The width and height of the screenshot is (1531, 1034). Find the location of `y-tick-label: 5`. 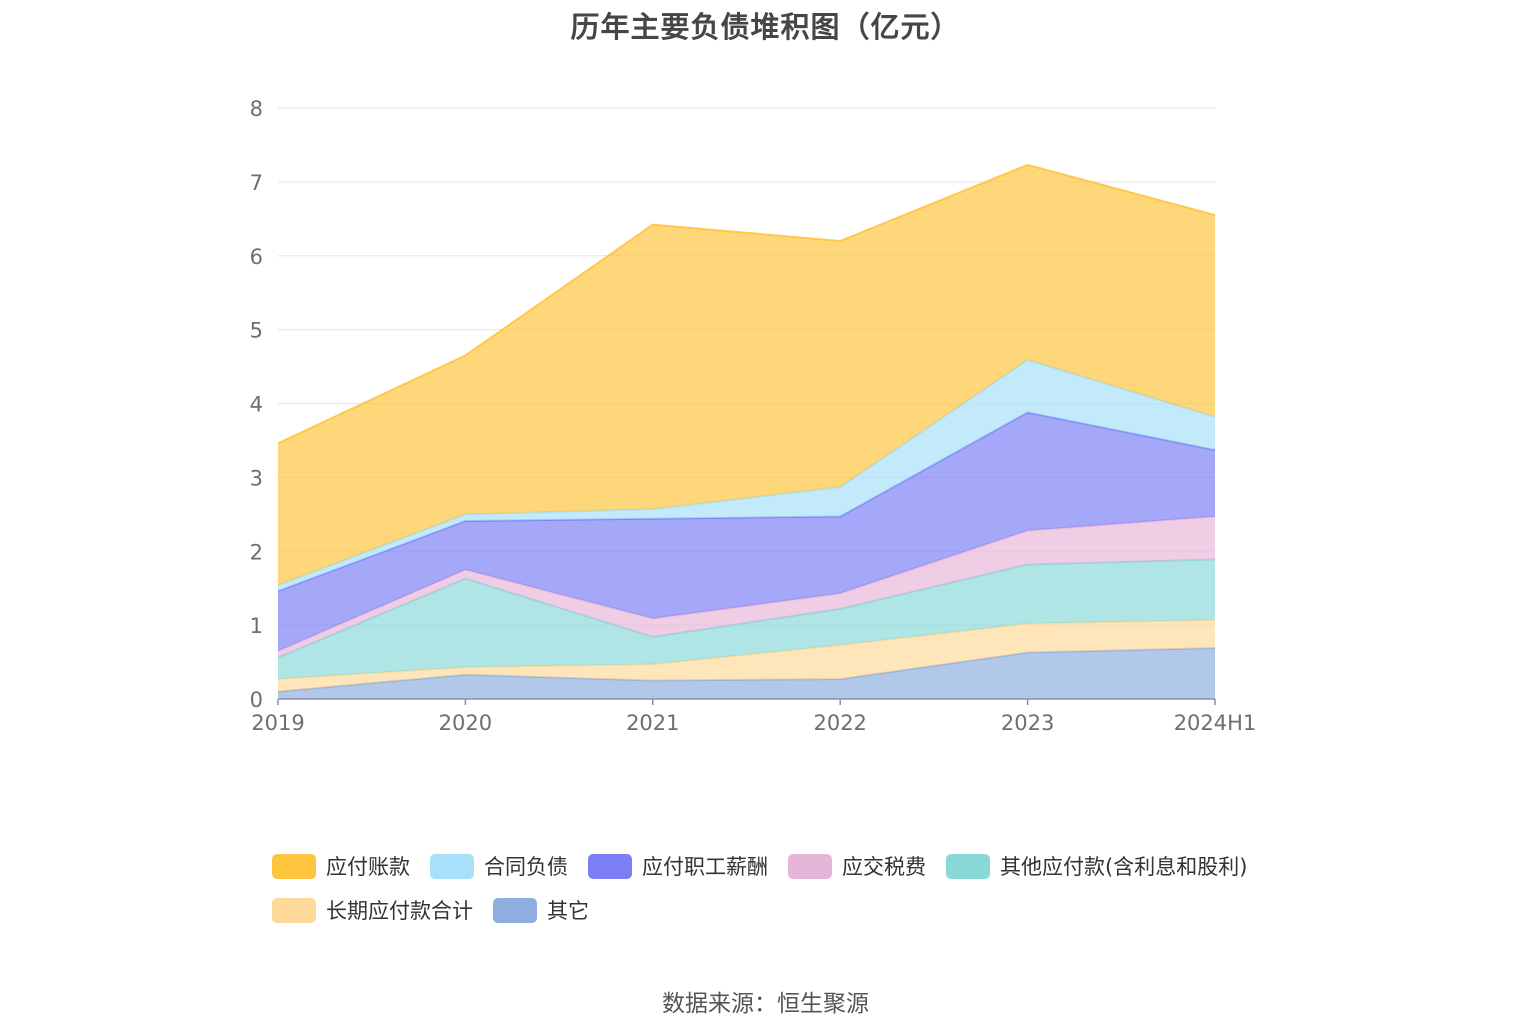

y-tick-label: 5 is located at coordinates (256, 331).